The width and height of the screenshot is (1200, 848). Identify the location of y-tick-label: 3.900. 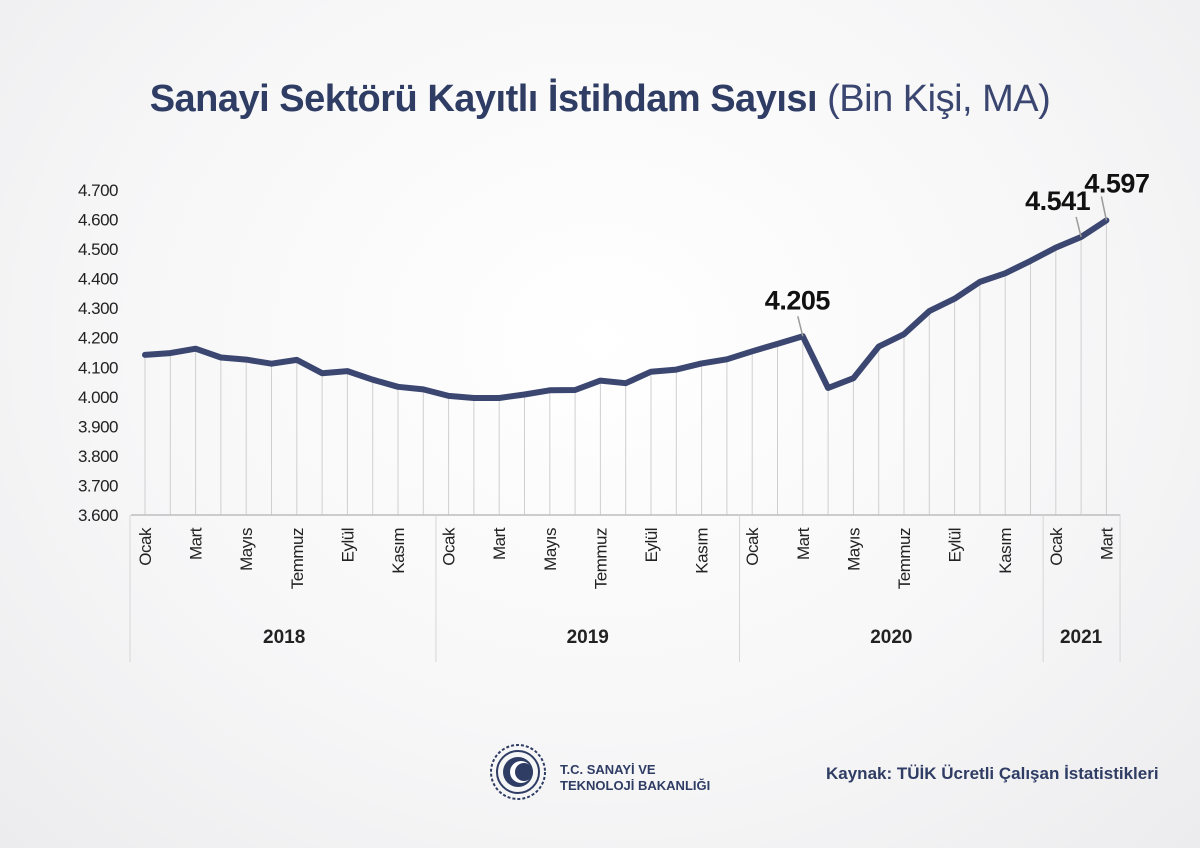
(98, 426).